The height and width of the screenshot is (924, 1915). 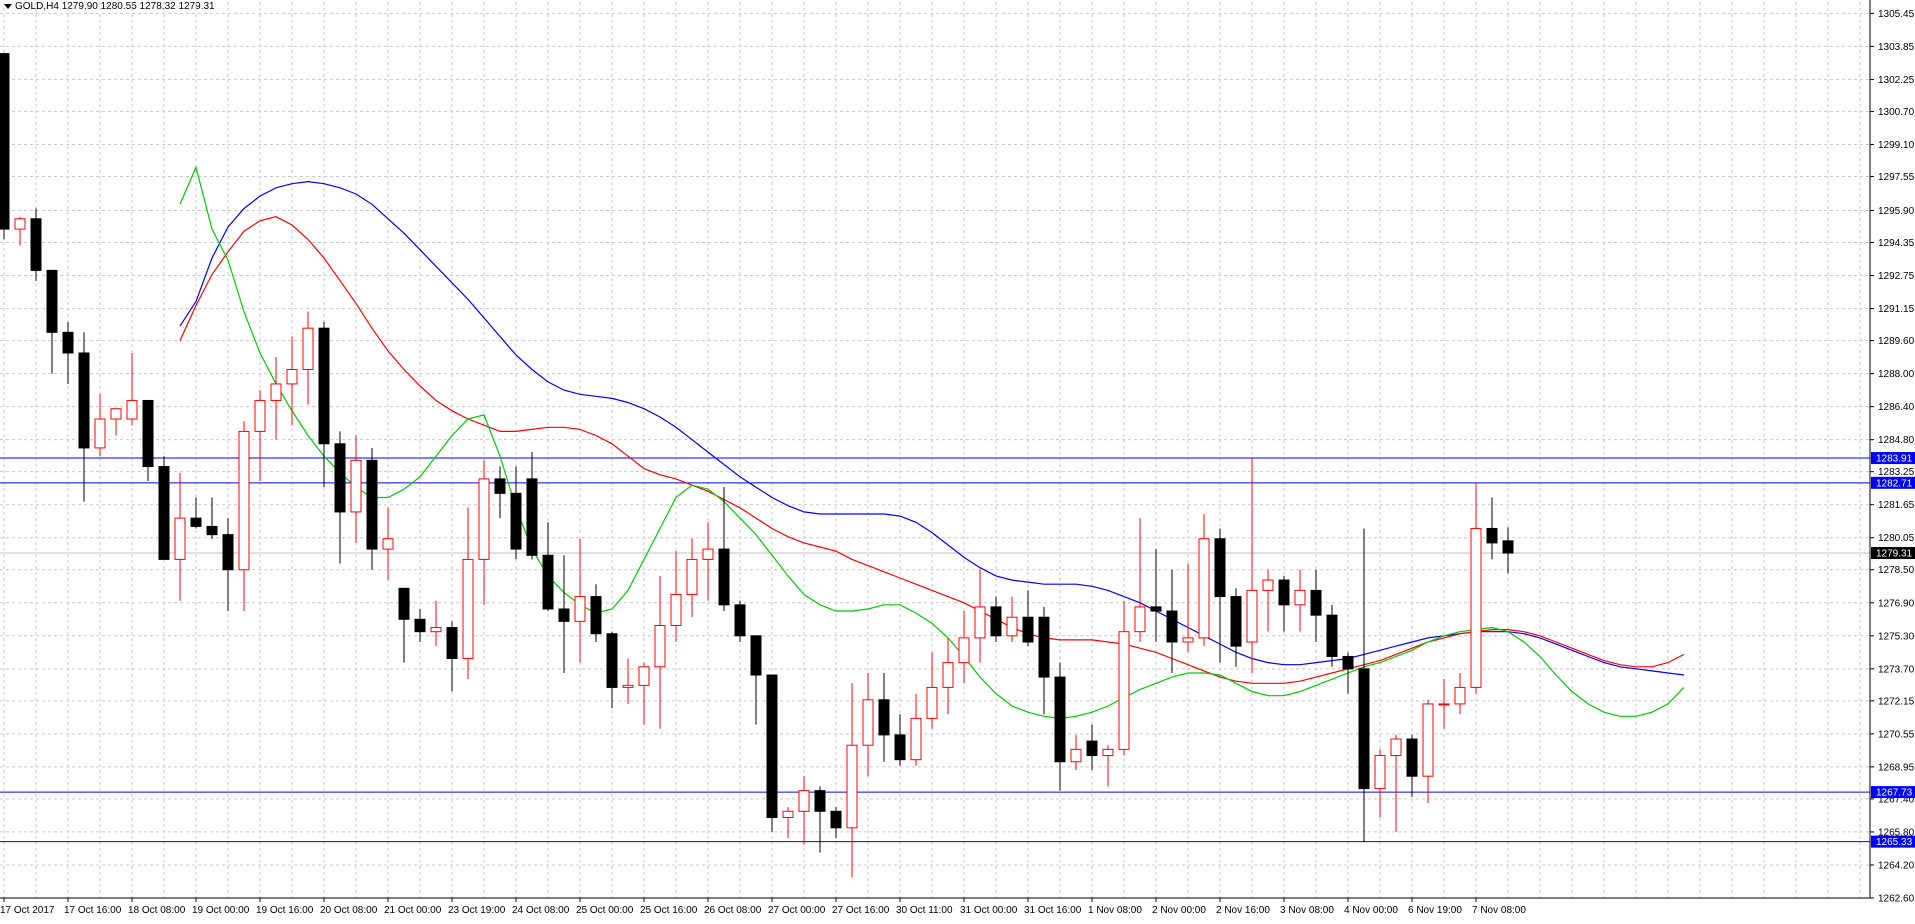 What do you see at coordinates (1896, 472) in the screenshot?
I see `y-tick-label: 1283.25` at bounding box center [1896, 472].